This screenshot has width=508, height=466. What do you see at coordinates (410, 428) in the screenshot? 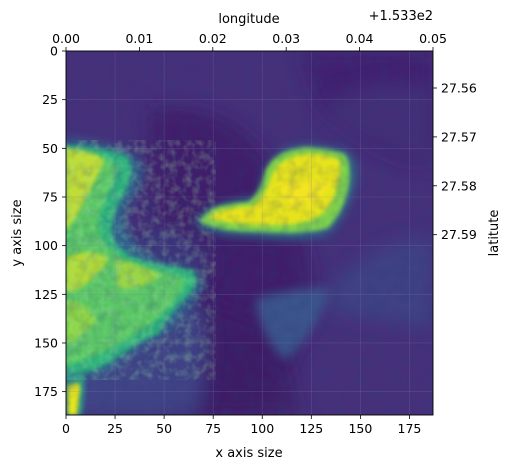
I see `x-tick-label: 175` at bounding box center [410, 428].